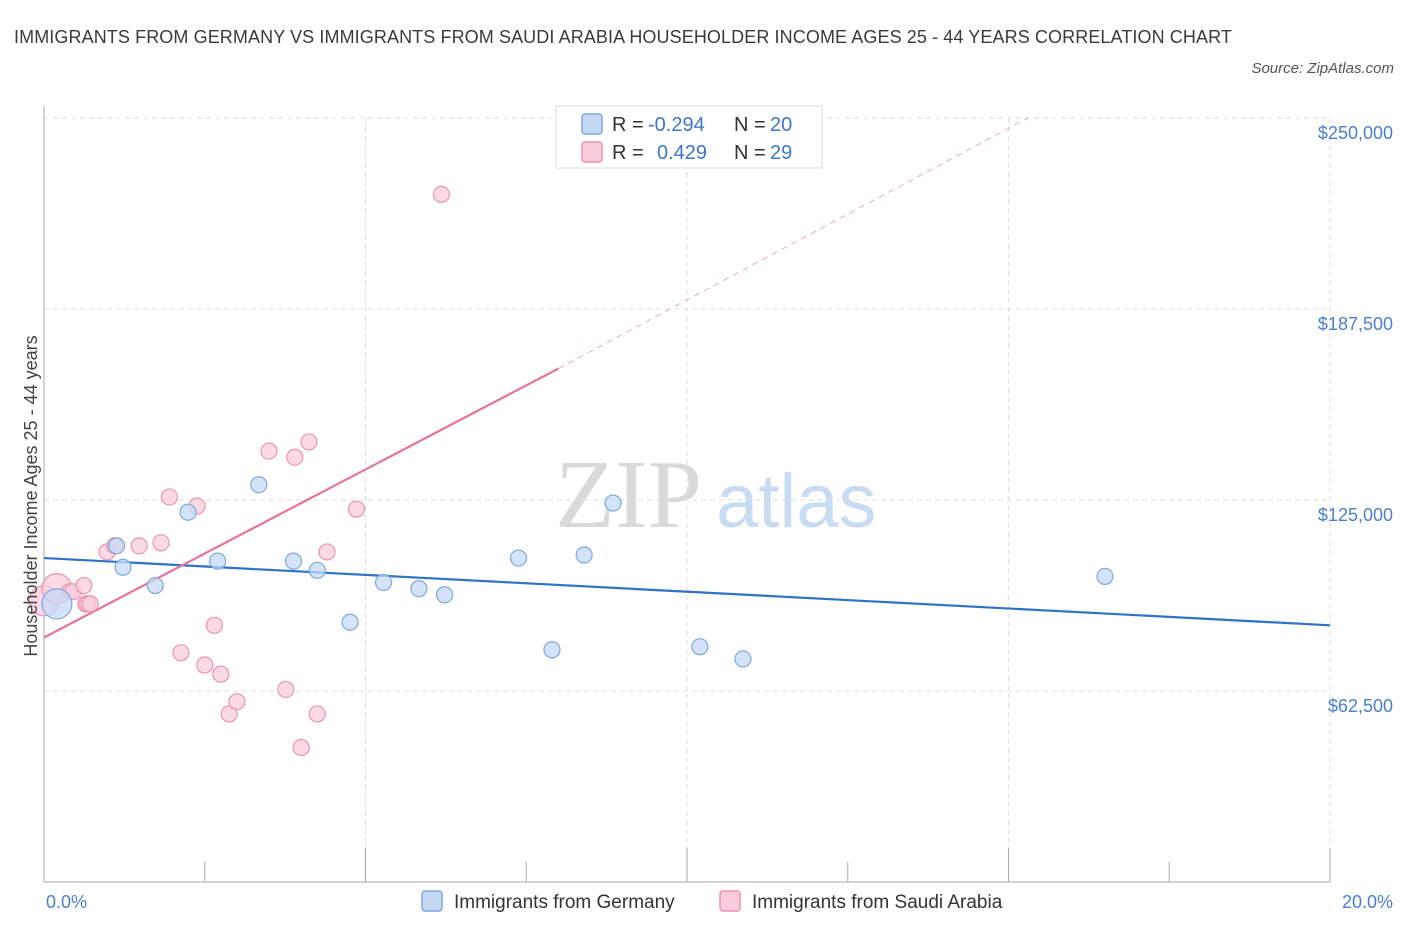 The width and height of the screenshot is (1406, 930). Describe the element at coordinates (750, 153) in the screenshot. I see `legend-n-label-2: N =` at that location.